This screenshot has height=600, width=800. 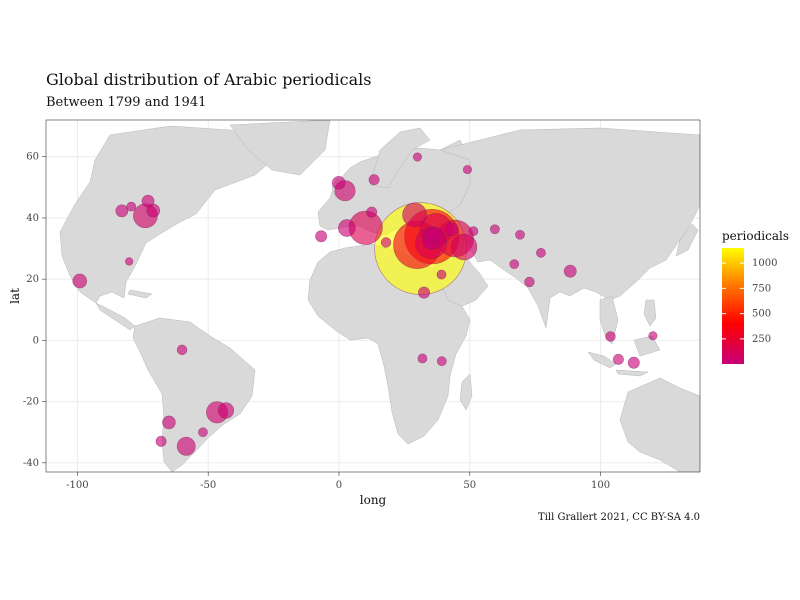 I want to click on y-tick-label: 0, so click(x=36, y=340).